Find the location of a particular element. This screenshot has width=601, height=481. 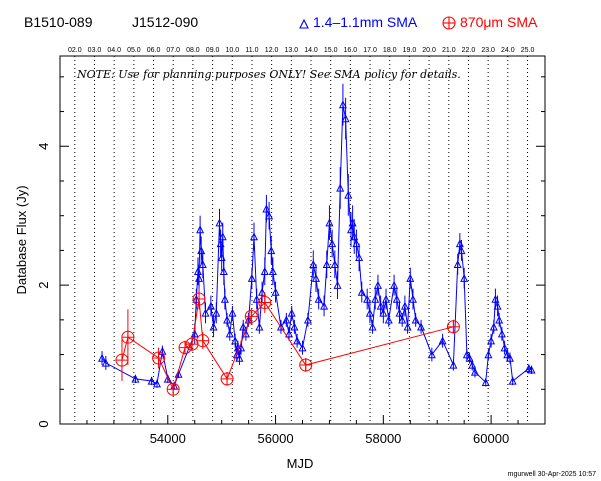

top-axis-label: 18.0 is located at coordinates (390, 50).